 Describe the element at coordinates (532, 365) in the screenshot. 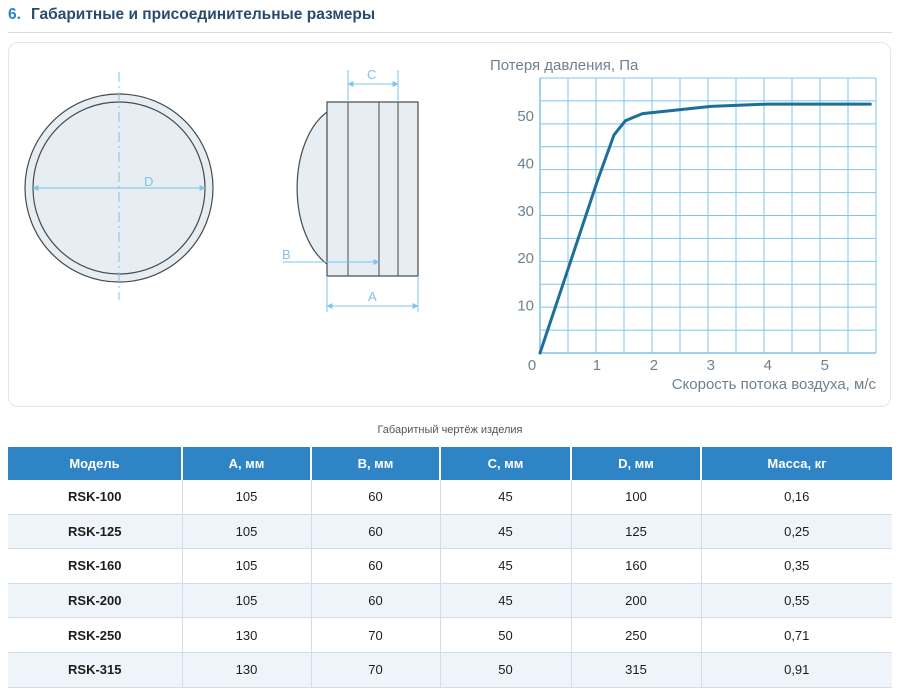

I see `x-tick-label: 0` at that location.